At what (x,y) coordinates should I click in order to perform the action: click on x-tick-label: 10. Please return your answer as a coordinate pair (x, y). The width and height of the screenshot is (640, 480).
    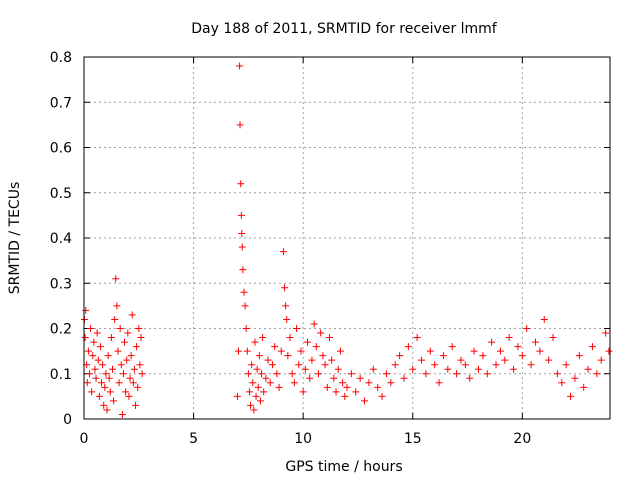
    Looking at the image, I should click on (303, 439).